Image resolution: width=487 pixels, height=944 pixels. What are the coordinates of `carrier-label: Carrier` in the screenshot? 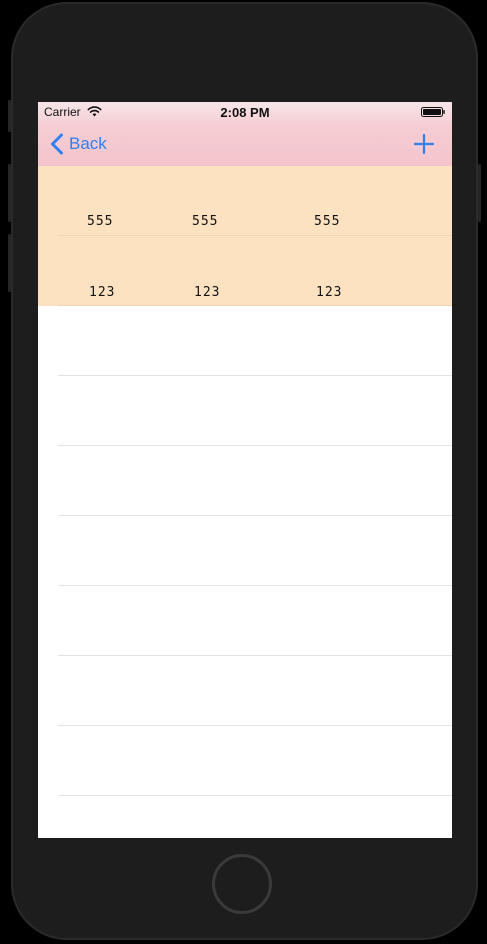 It's located at (62, 112).